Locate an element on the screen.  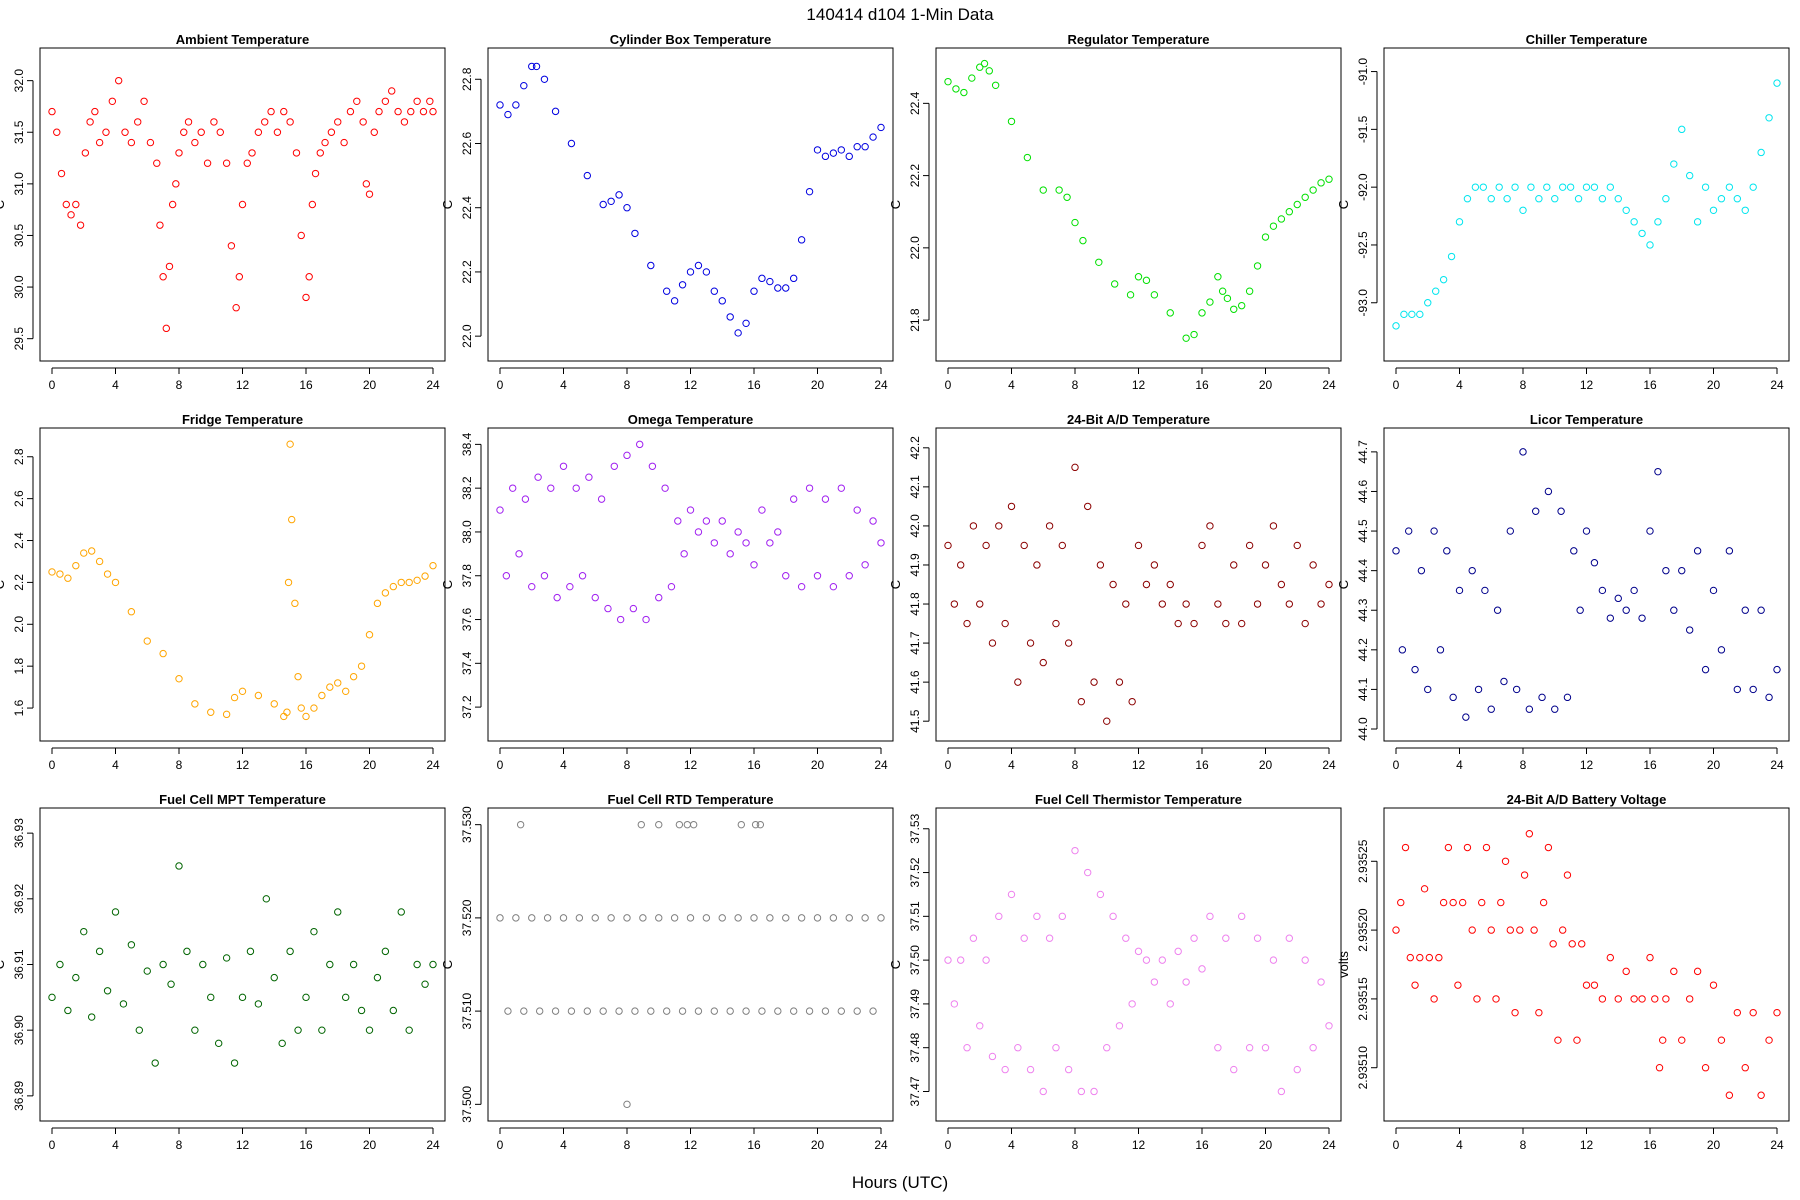
chart-title: Chiller Temperature is located at coordinates (1587, 39).